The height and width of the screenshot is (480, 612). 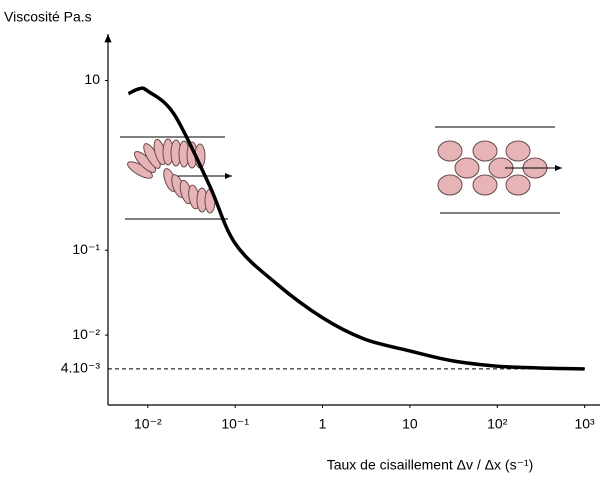 What do you see at coordinates (498, 170) in the screenshot?
I see `particle-illustration` at bounding box center [498, 170].